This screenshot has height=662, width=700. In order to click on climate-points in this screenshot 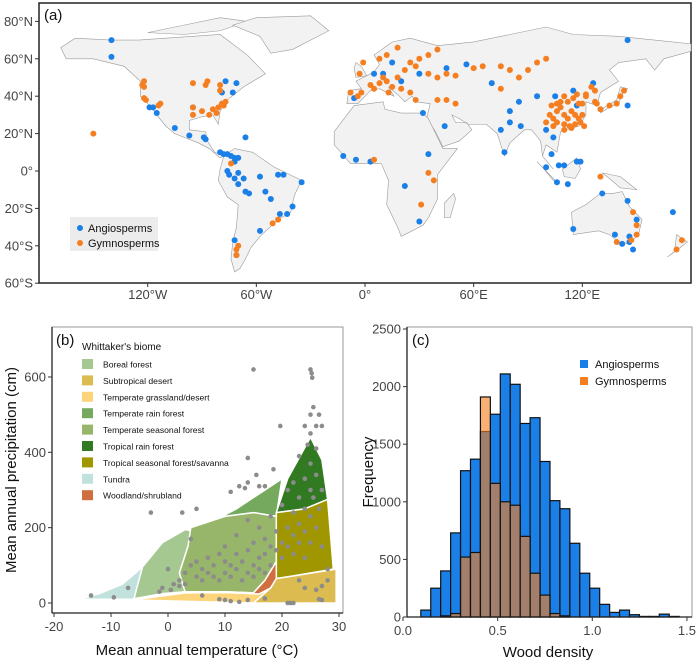, I will do `click(209, 486)`.